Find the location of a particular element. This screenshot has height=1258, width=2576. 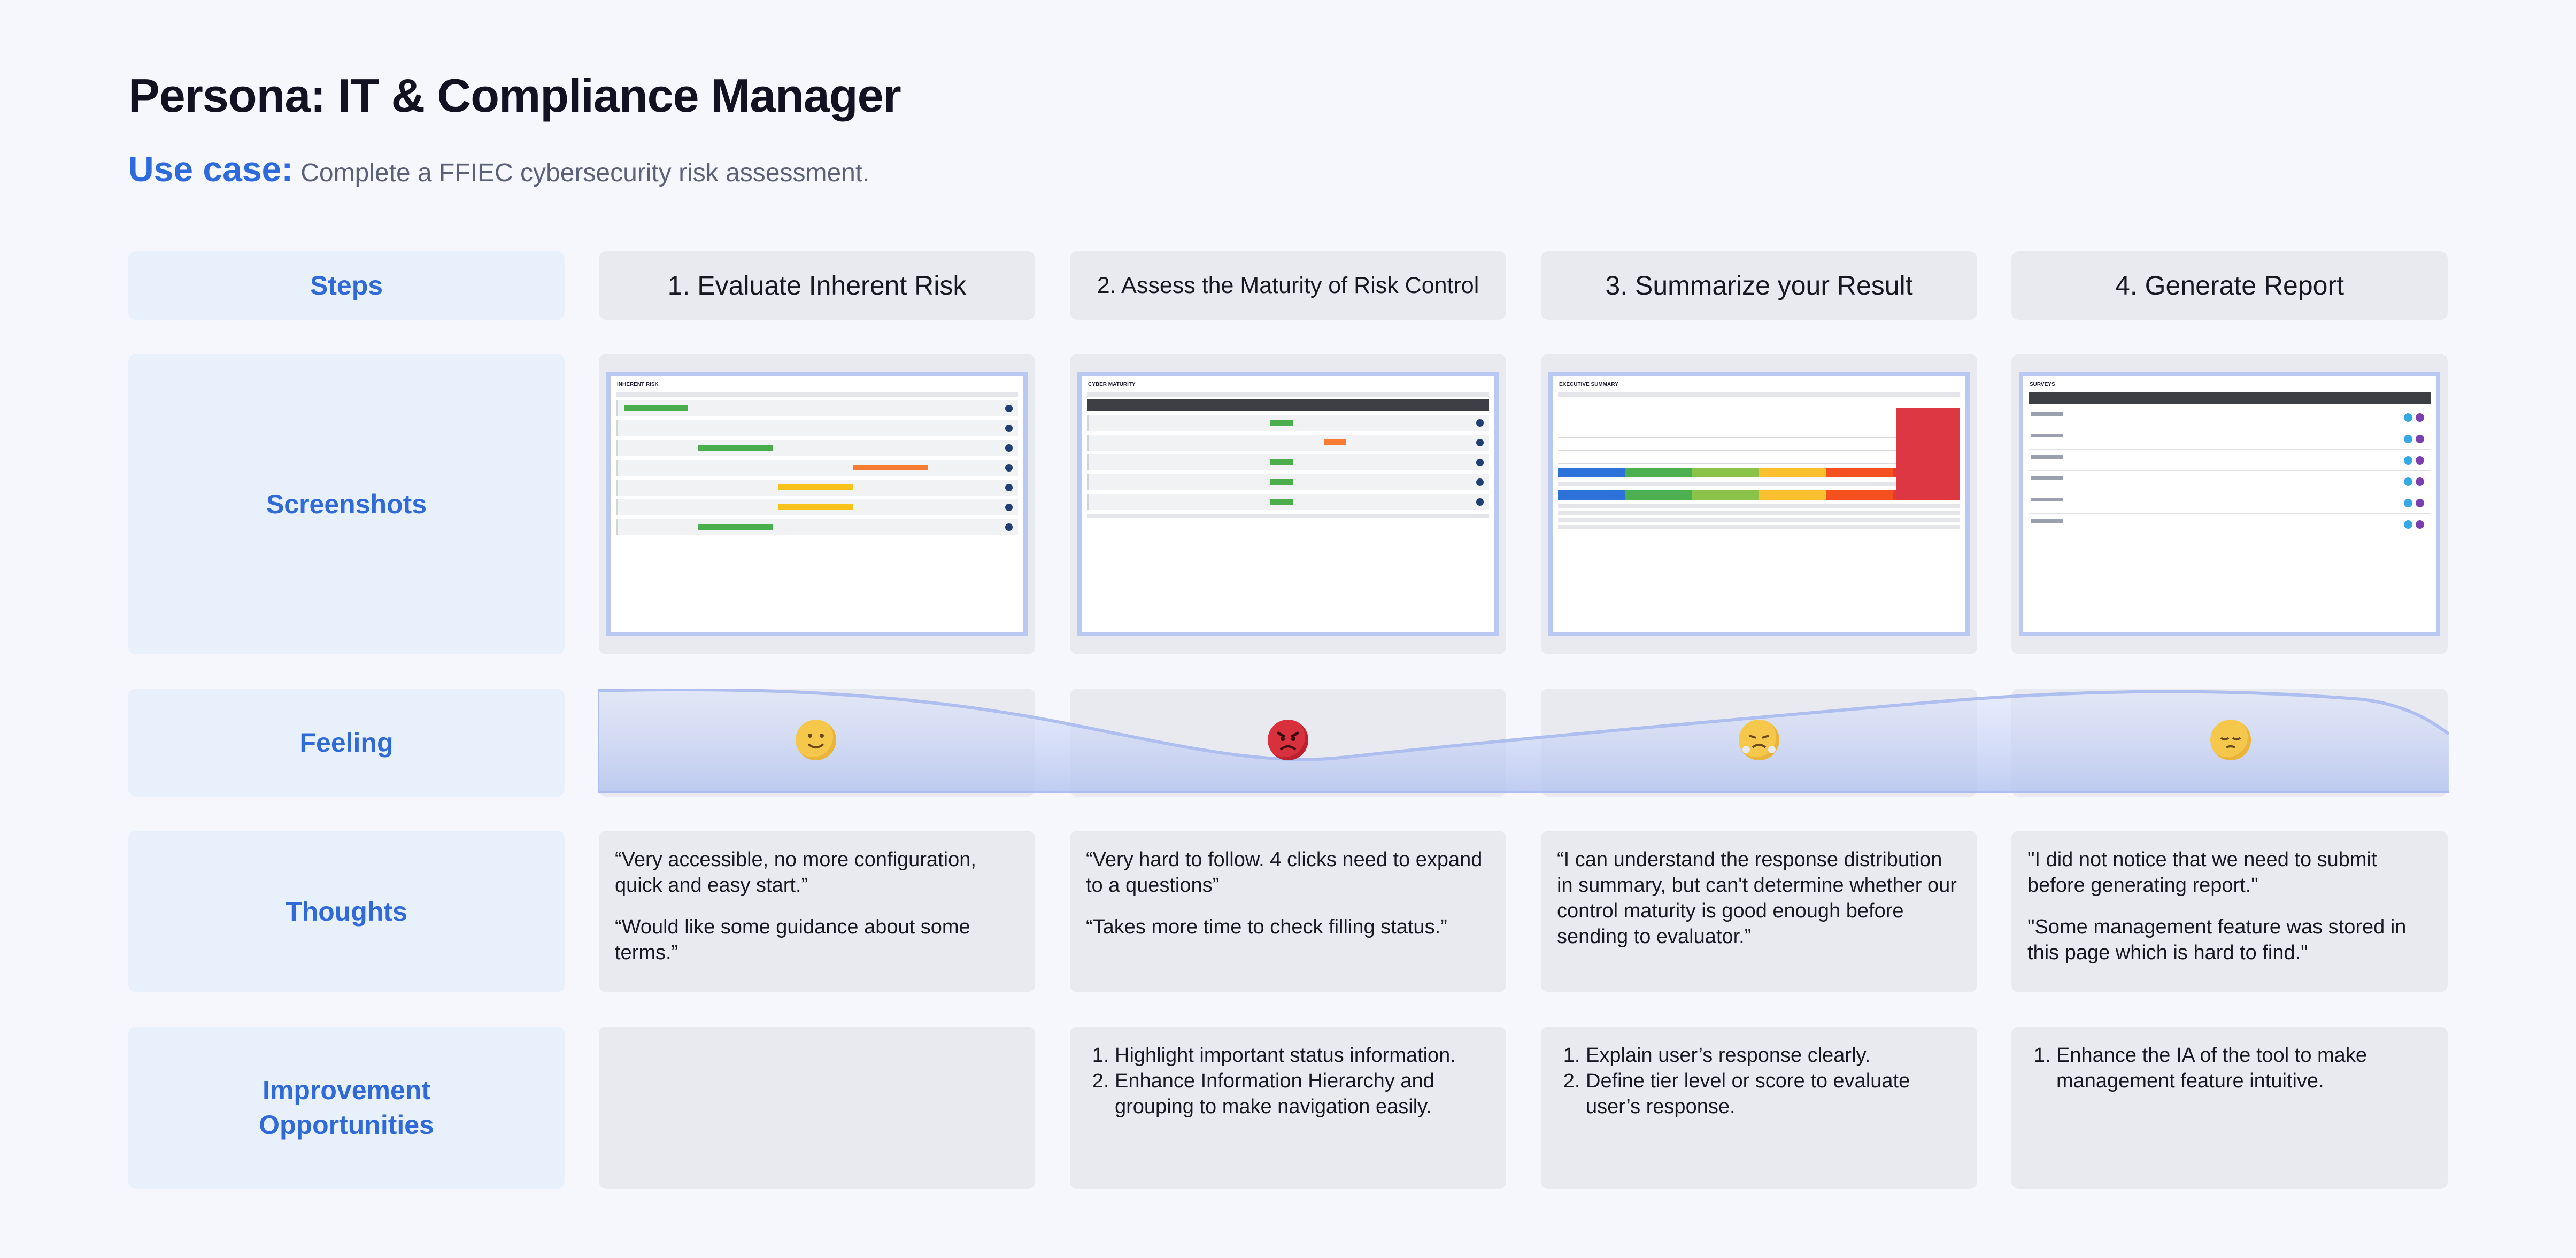

screenshot-card-4: SURVEYS is located at coordinates (2229, 504).